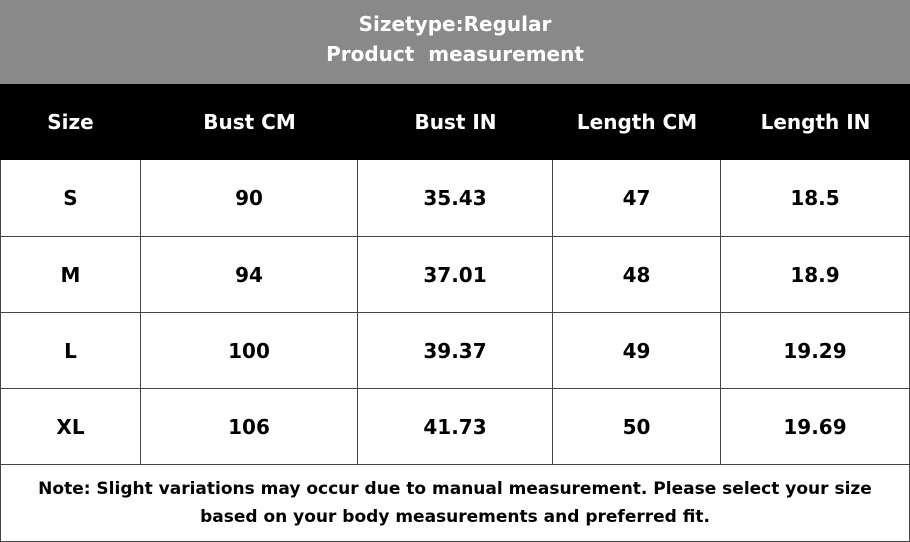 This screenshot has height=542, width=910. Describe the element at coordinates (249, 275) in the screenshot. I see `value-cell: 94` at that location.